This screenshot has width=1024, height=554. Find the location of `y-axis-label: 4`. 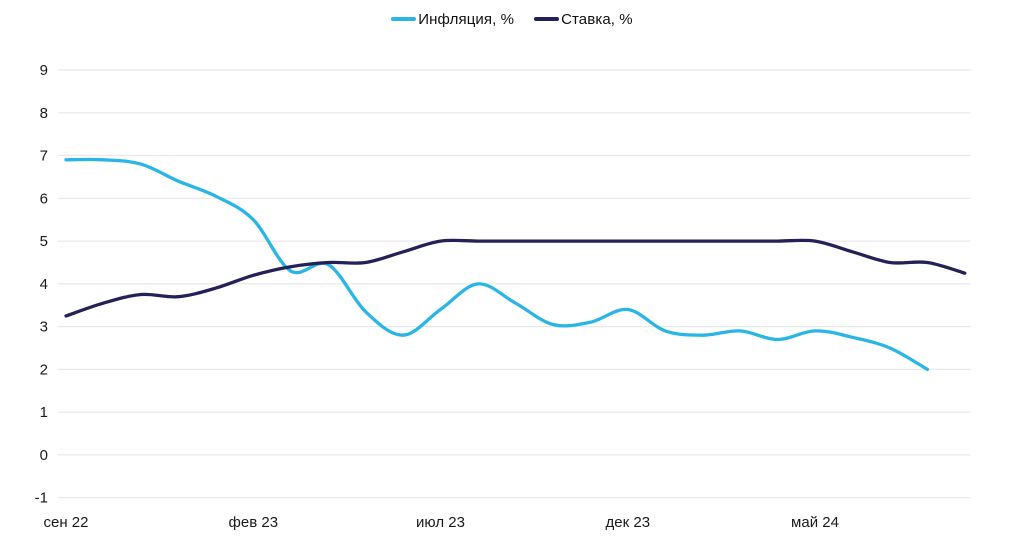

y-axis-label: 4 is located at coordinates (44, 284).